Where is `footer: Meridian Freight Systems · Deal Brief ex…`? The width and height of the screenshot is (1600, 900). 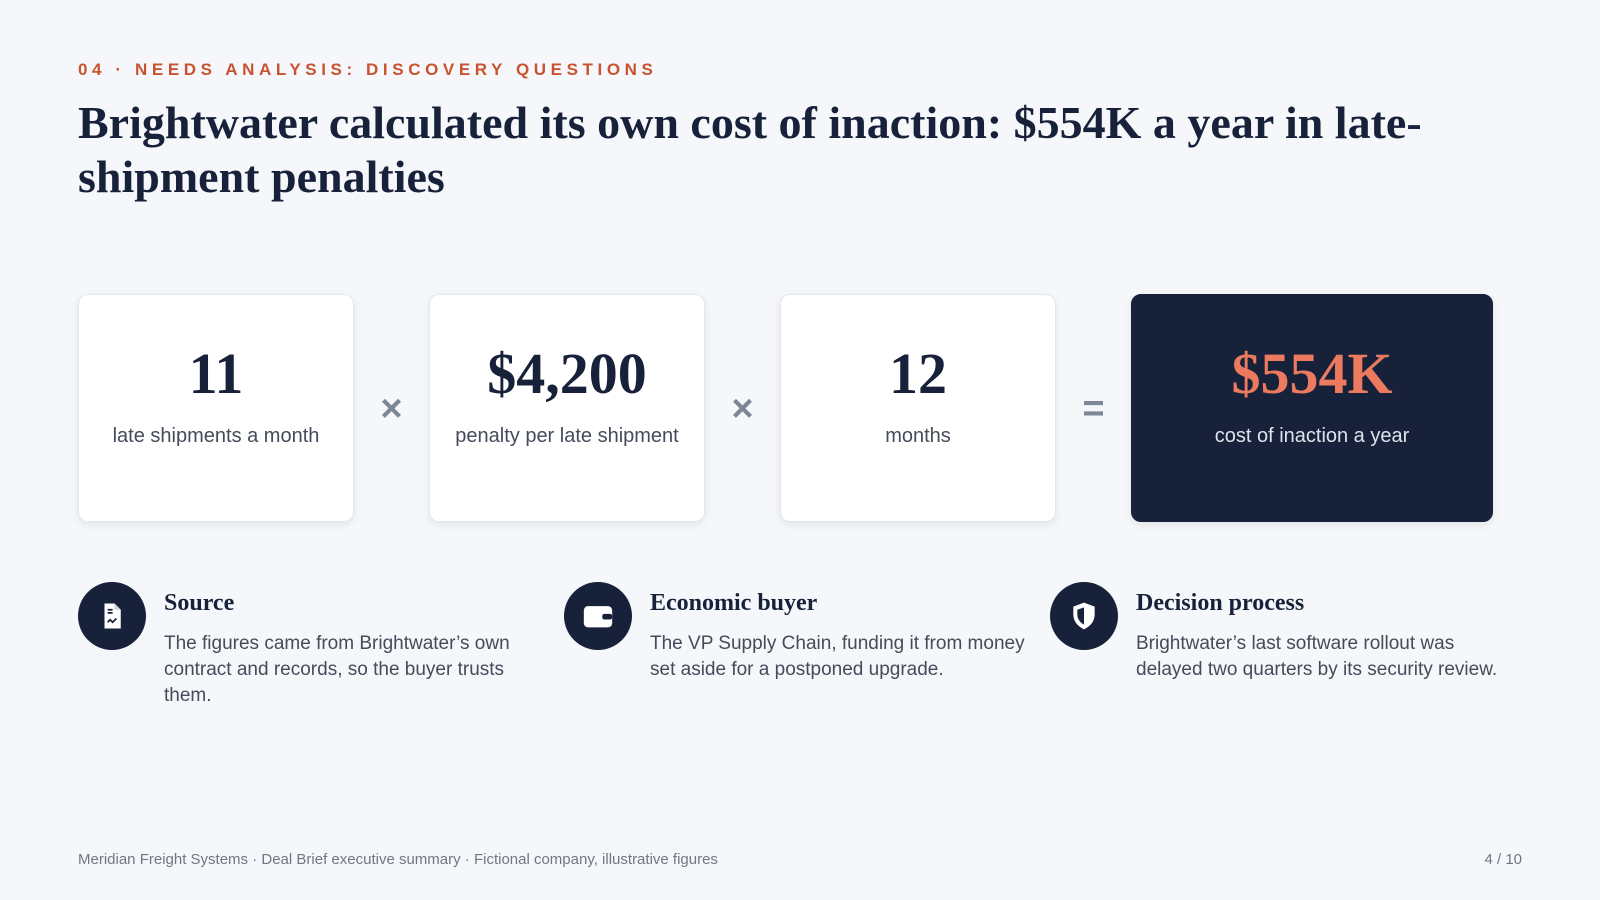
footer: Meridian Freight Systems · Deal Brief ex… is located at coordinates (800, 859).